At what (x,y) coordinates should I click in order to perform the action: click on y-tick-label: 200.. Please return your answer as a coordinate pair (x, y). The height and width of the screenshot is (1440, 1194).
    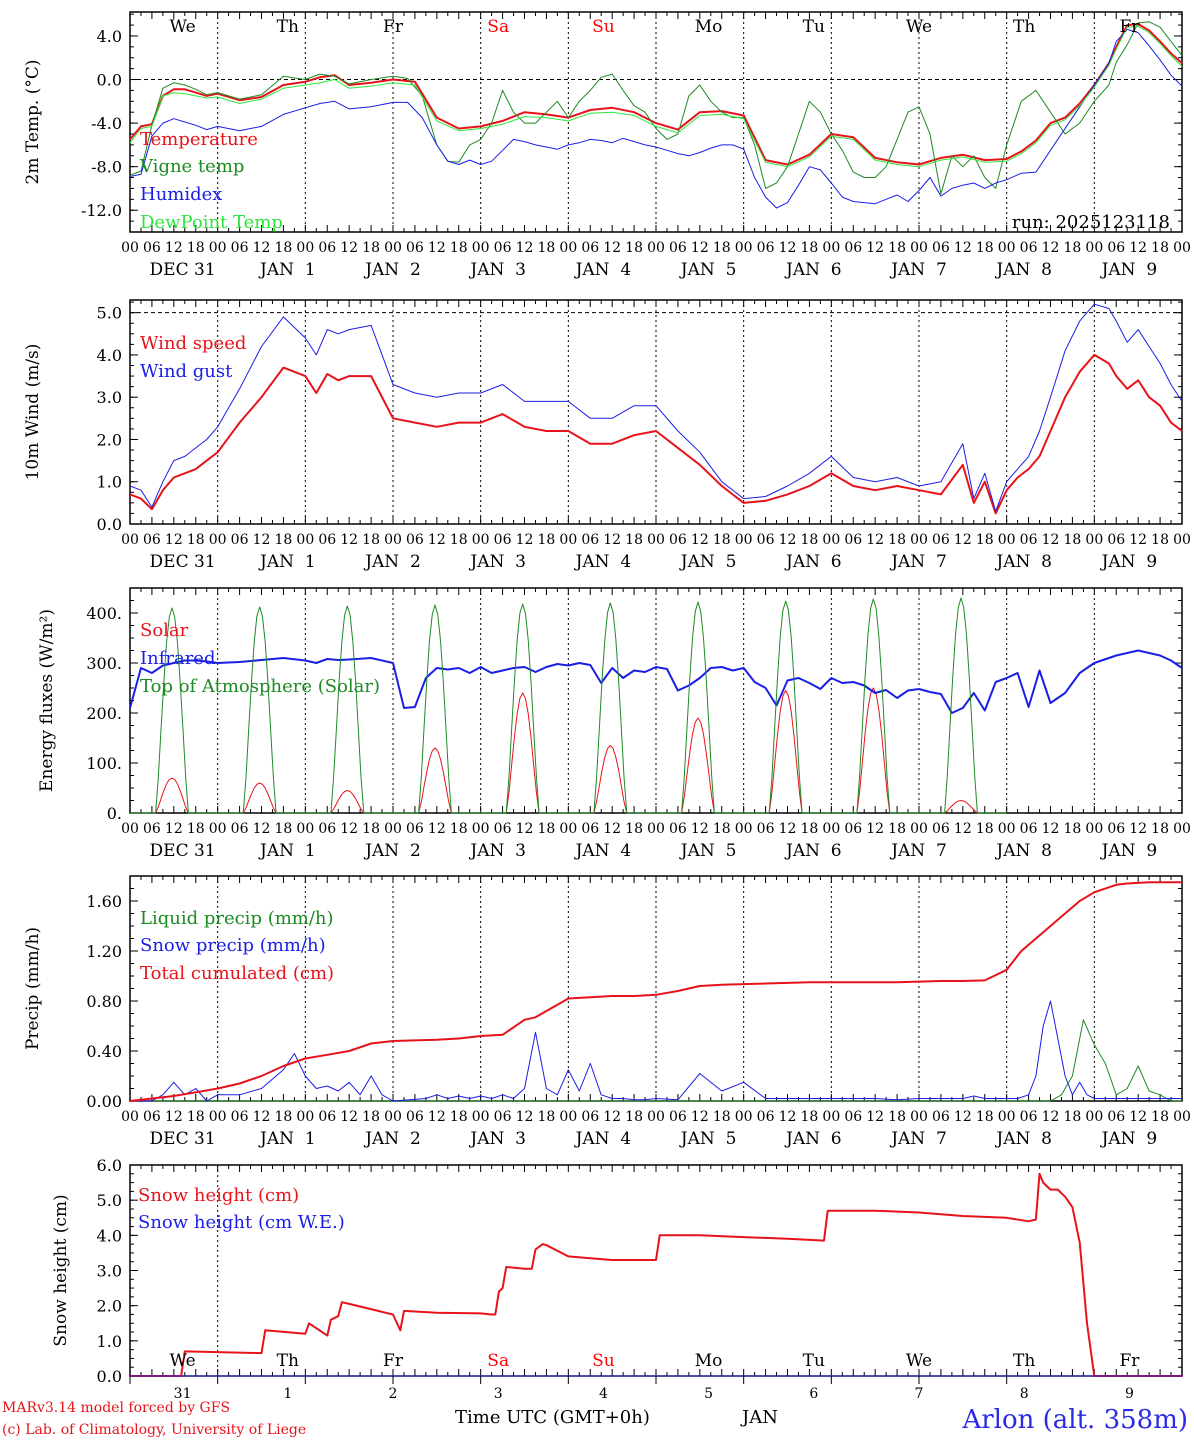
    Looking at the image, I should click on (104, 713).